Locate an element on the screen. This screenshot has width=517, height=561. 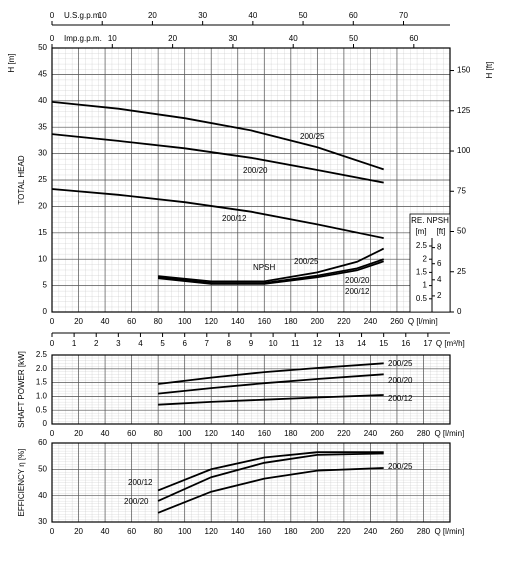
npsh-curve-label: 200/25 is located at coordinates (306, 261).